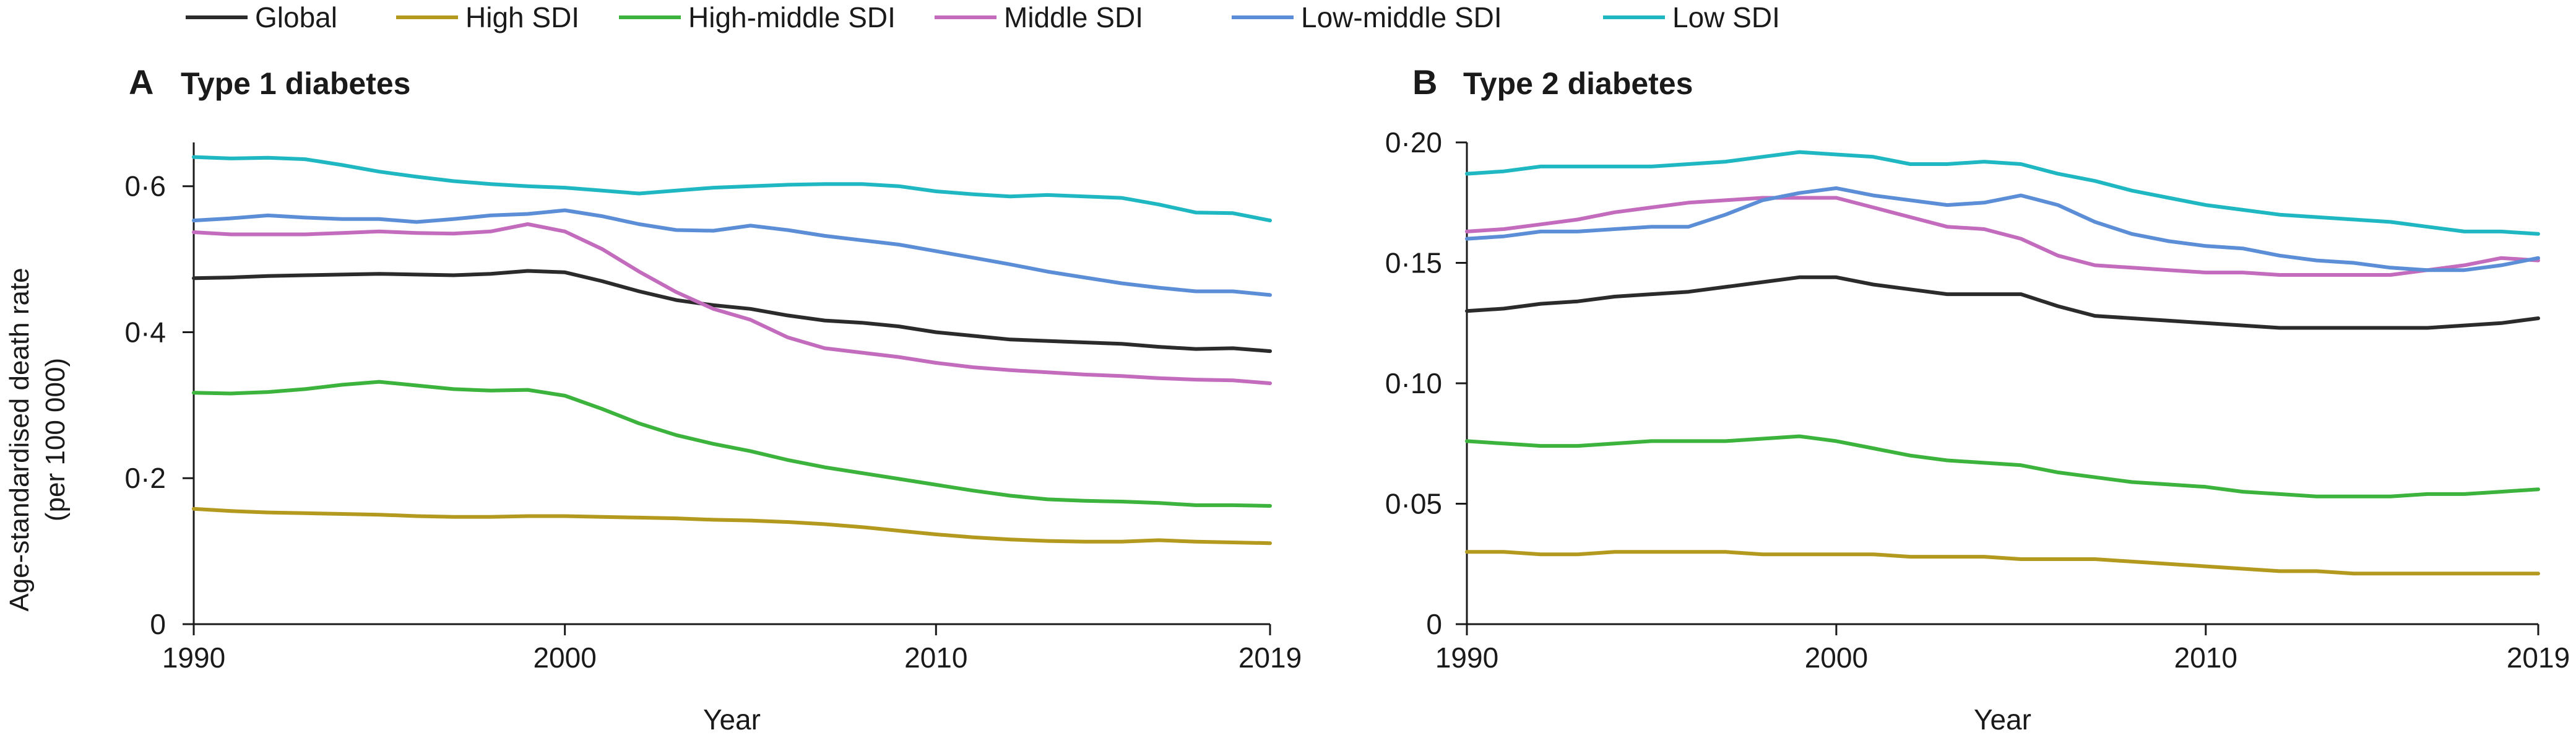  I want to click on y-tick-label: 0·05, so click(1413, 504).